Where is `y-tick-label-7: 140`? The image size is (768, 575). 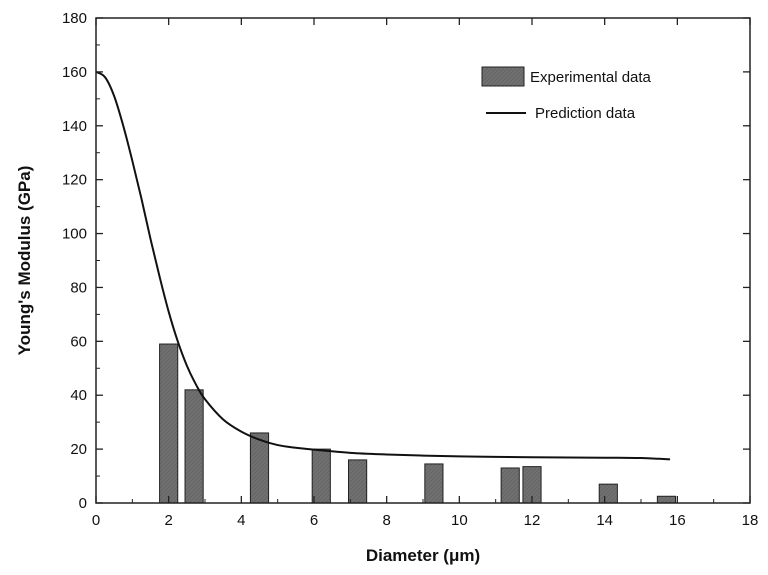 y-tick-label-7: 140 is located at coordinates (74, 126).